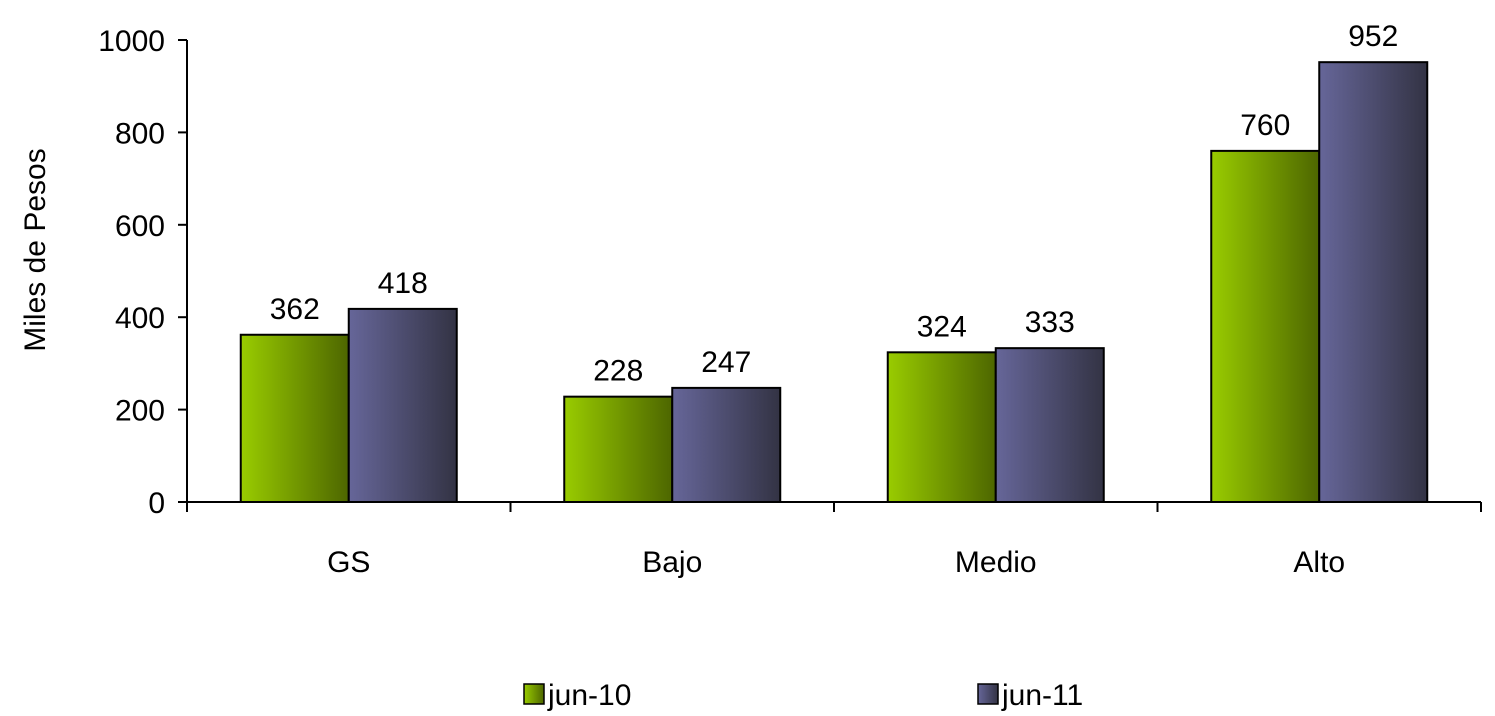  I want to click on data-label: 362, so click(295, 309).